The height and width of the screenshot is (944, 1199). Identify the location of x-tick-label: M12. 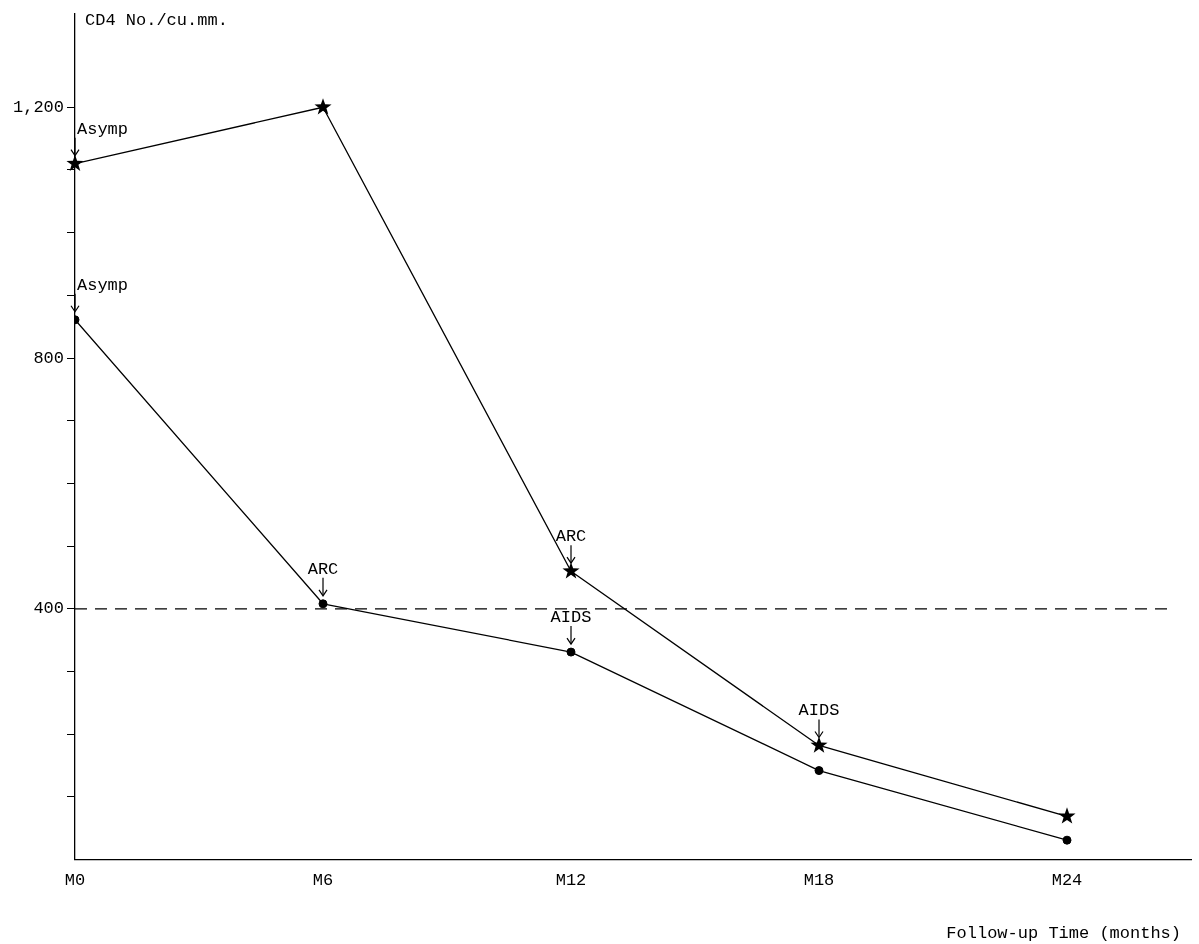
(571, 881).